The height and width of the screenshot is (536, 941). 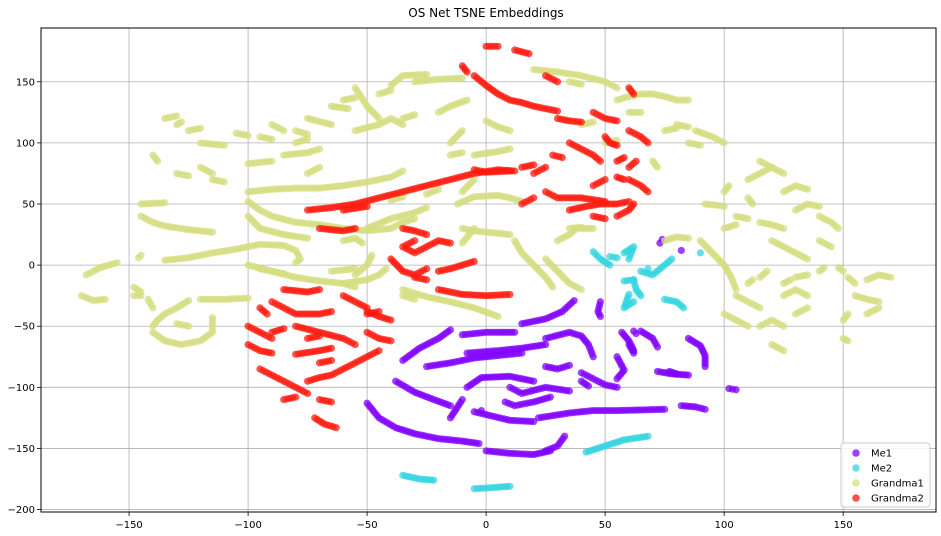 What do you see at coordinates (128, 525) in the screenshot?
I see `x-tick-label: −150` at bounding box center [128, 525].